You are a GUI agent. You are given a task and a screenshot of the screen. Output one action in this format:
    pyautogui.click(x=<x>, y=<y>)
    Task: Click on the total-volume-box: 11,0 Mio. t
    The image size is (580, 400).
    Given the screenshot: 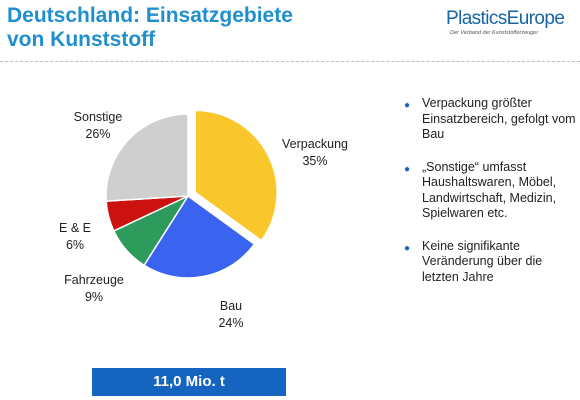 What is the action you would take?
    pyautogui.click(x=189, y=382)
    